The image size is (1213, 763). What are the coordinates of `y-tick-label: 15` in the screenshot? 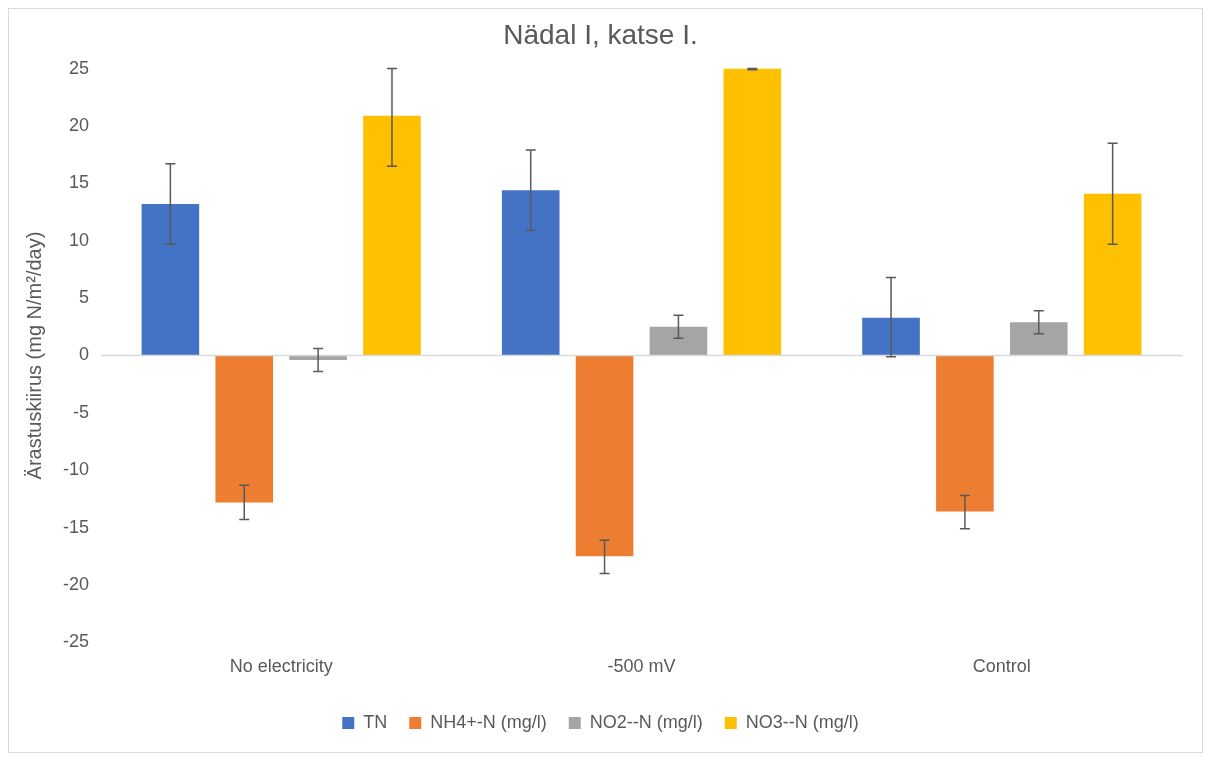 It's located at (79, 182).